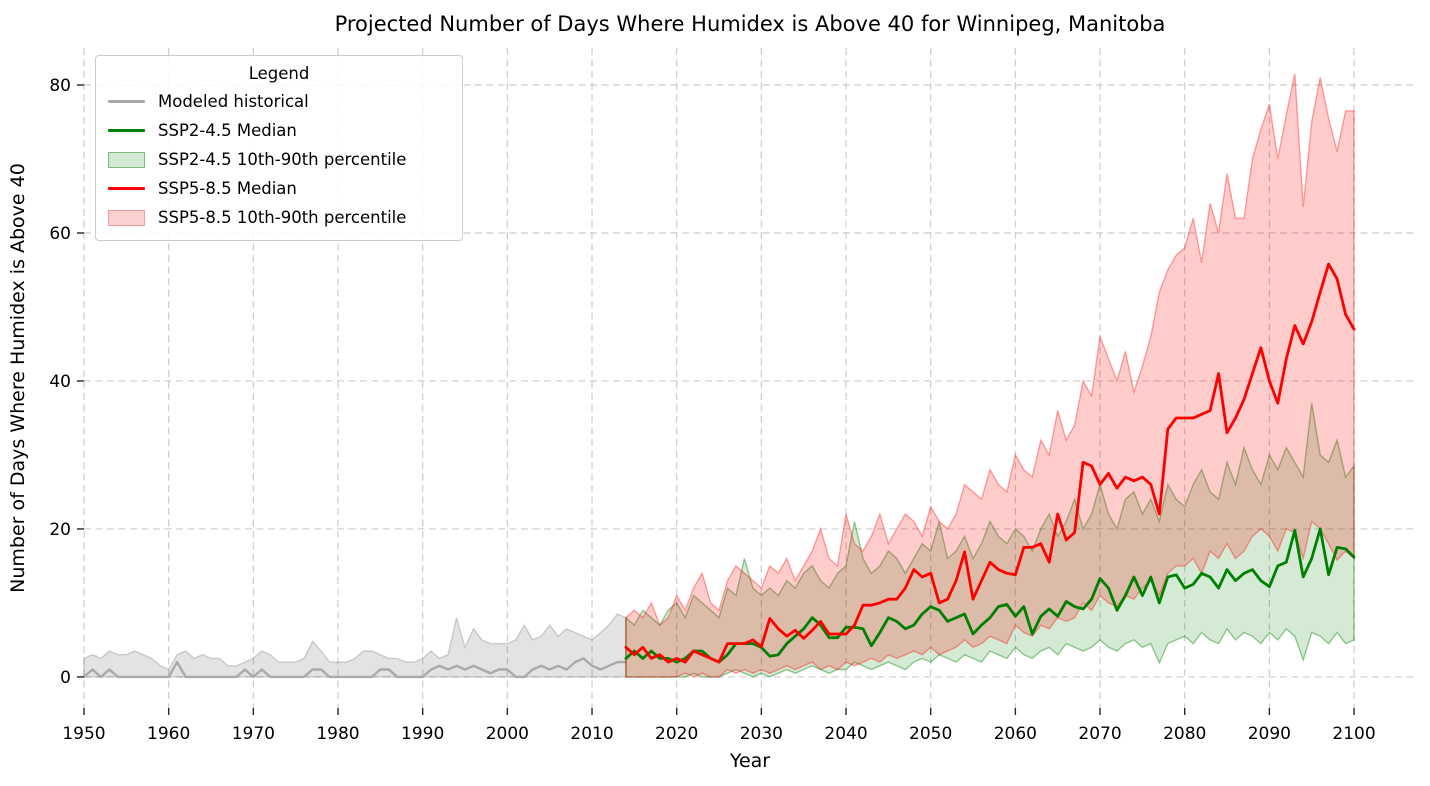  Describe the element at coordinates (18, 378) in the screenshot. I see `y-axis-label: Number of Days Where Humidex is Above 40` at that location.